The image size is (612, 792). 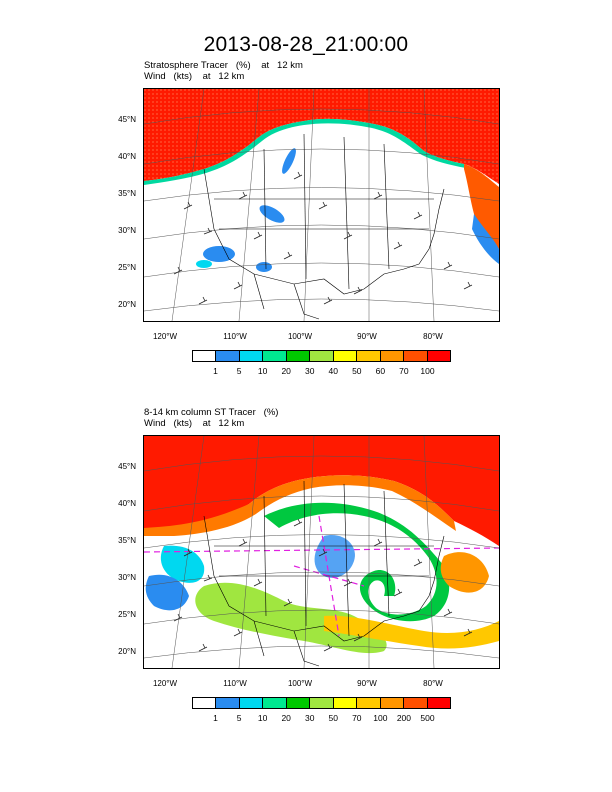 What do you see at coordinates (235, 336) in the screenshot?
I see `top-lon-label-110w: 110°W` at bounding box center [235, 336].